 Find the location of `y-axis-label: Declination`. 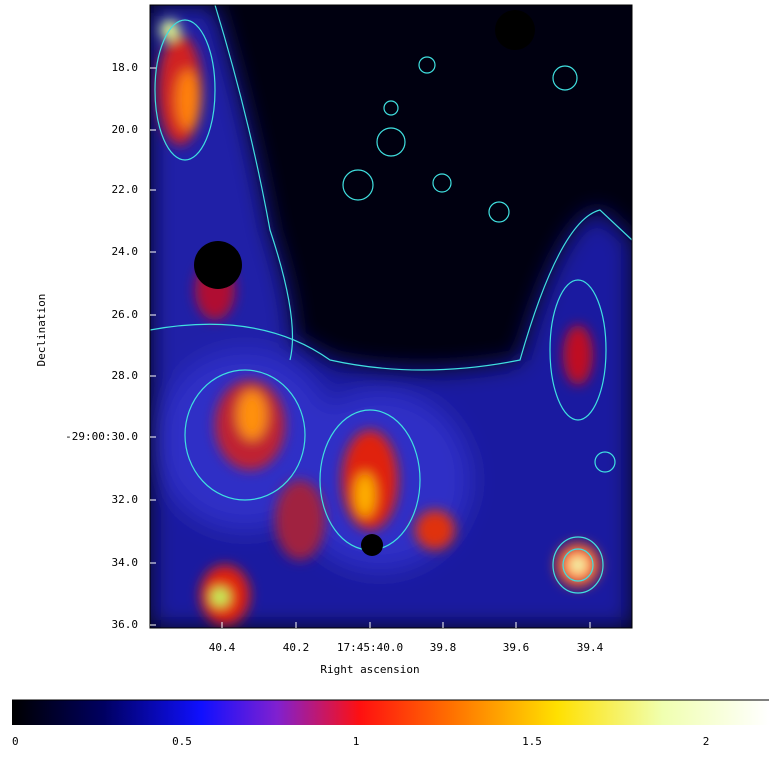

y-axis-label: Declination is located at coordinates (41, 330).